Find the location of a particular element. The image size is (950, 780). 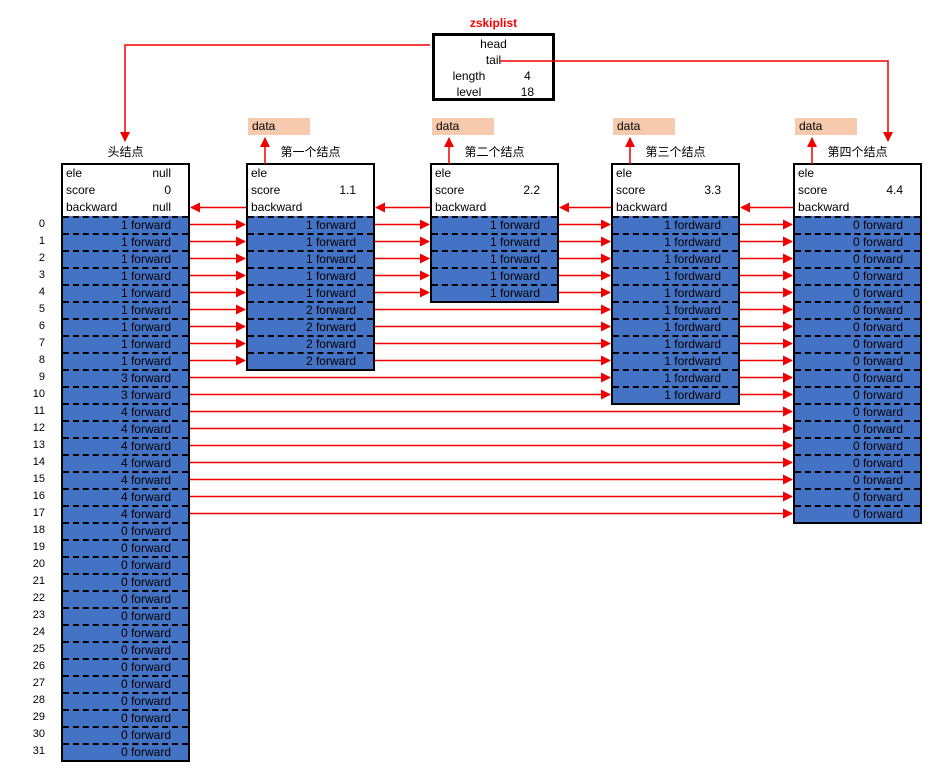

skiplist-field-label: level is located at coordinates (469, 92).